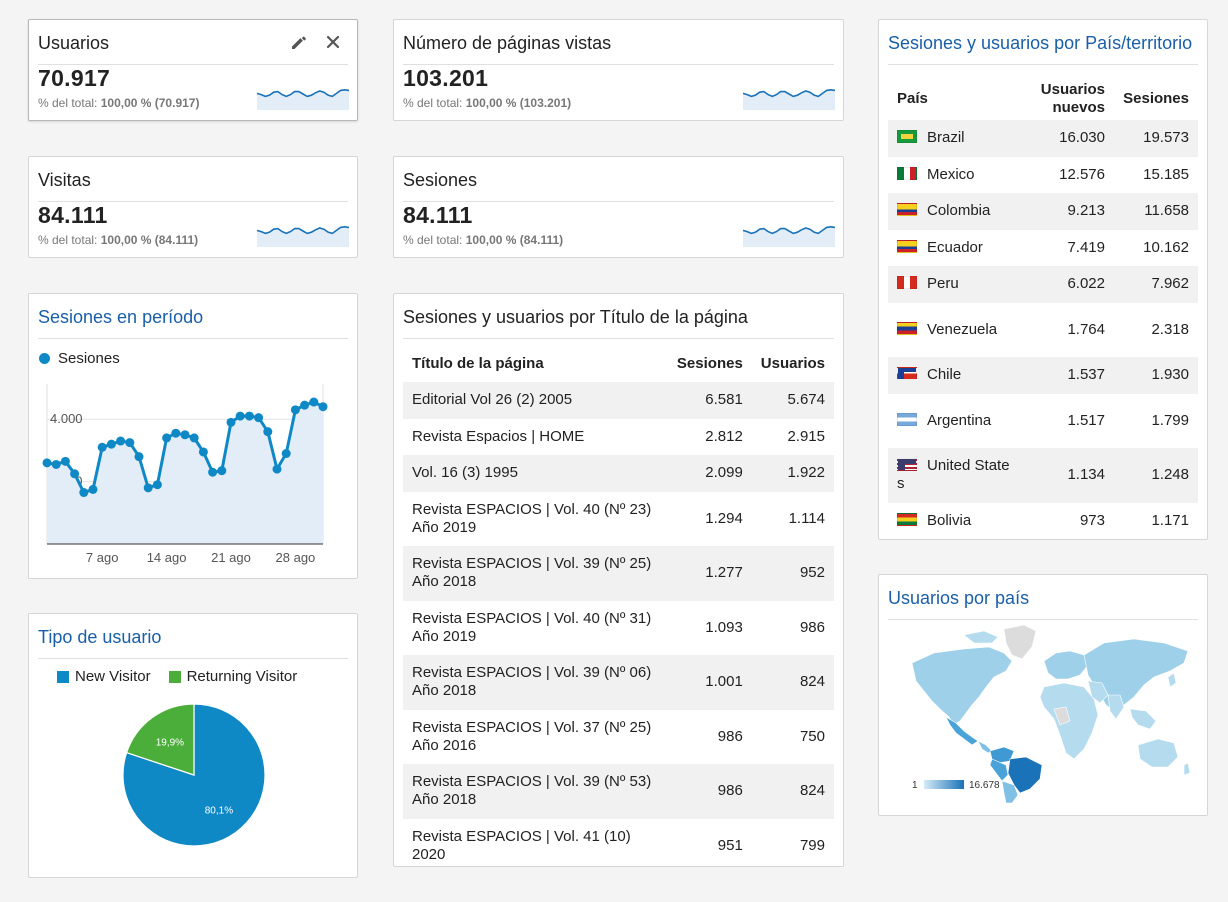 The image size is (1228, 902). What do you see at coordinates (194, 775) in the screenshot?
I see `user-type-pie-chart: 80,1% 19,9%` at bounding box center [194, 775].